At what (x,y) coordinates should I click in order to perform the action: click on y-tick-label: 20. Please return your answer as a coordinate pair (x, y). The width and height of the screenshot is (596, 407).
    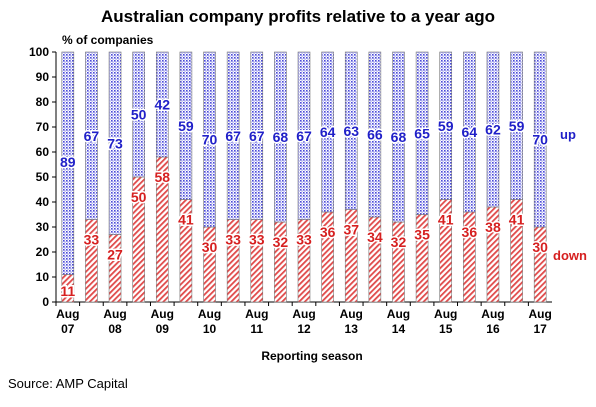
    Looking at the image, I should click on (43, 252).